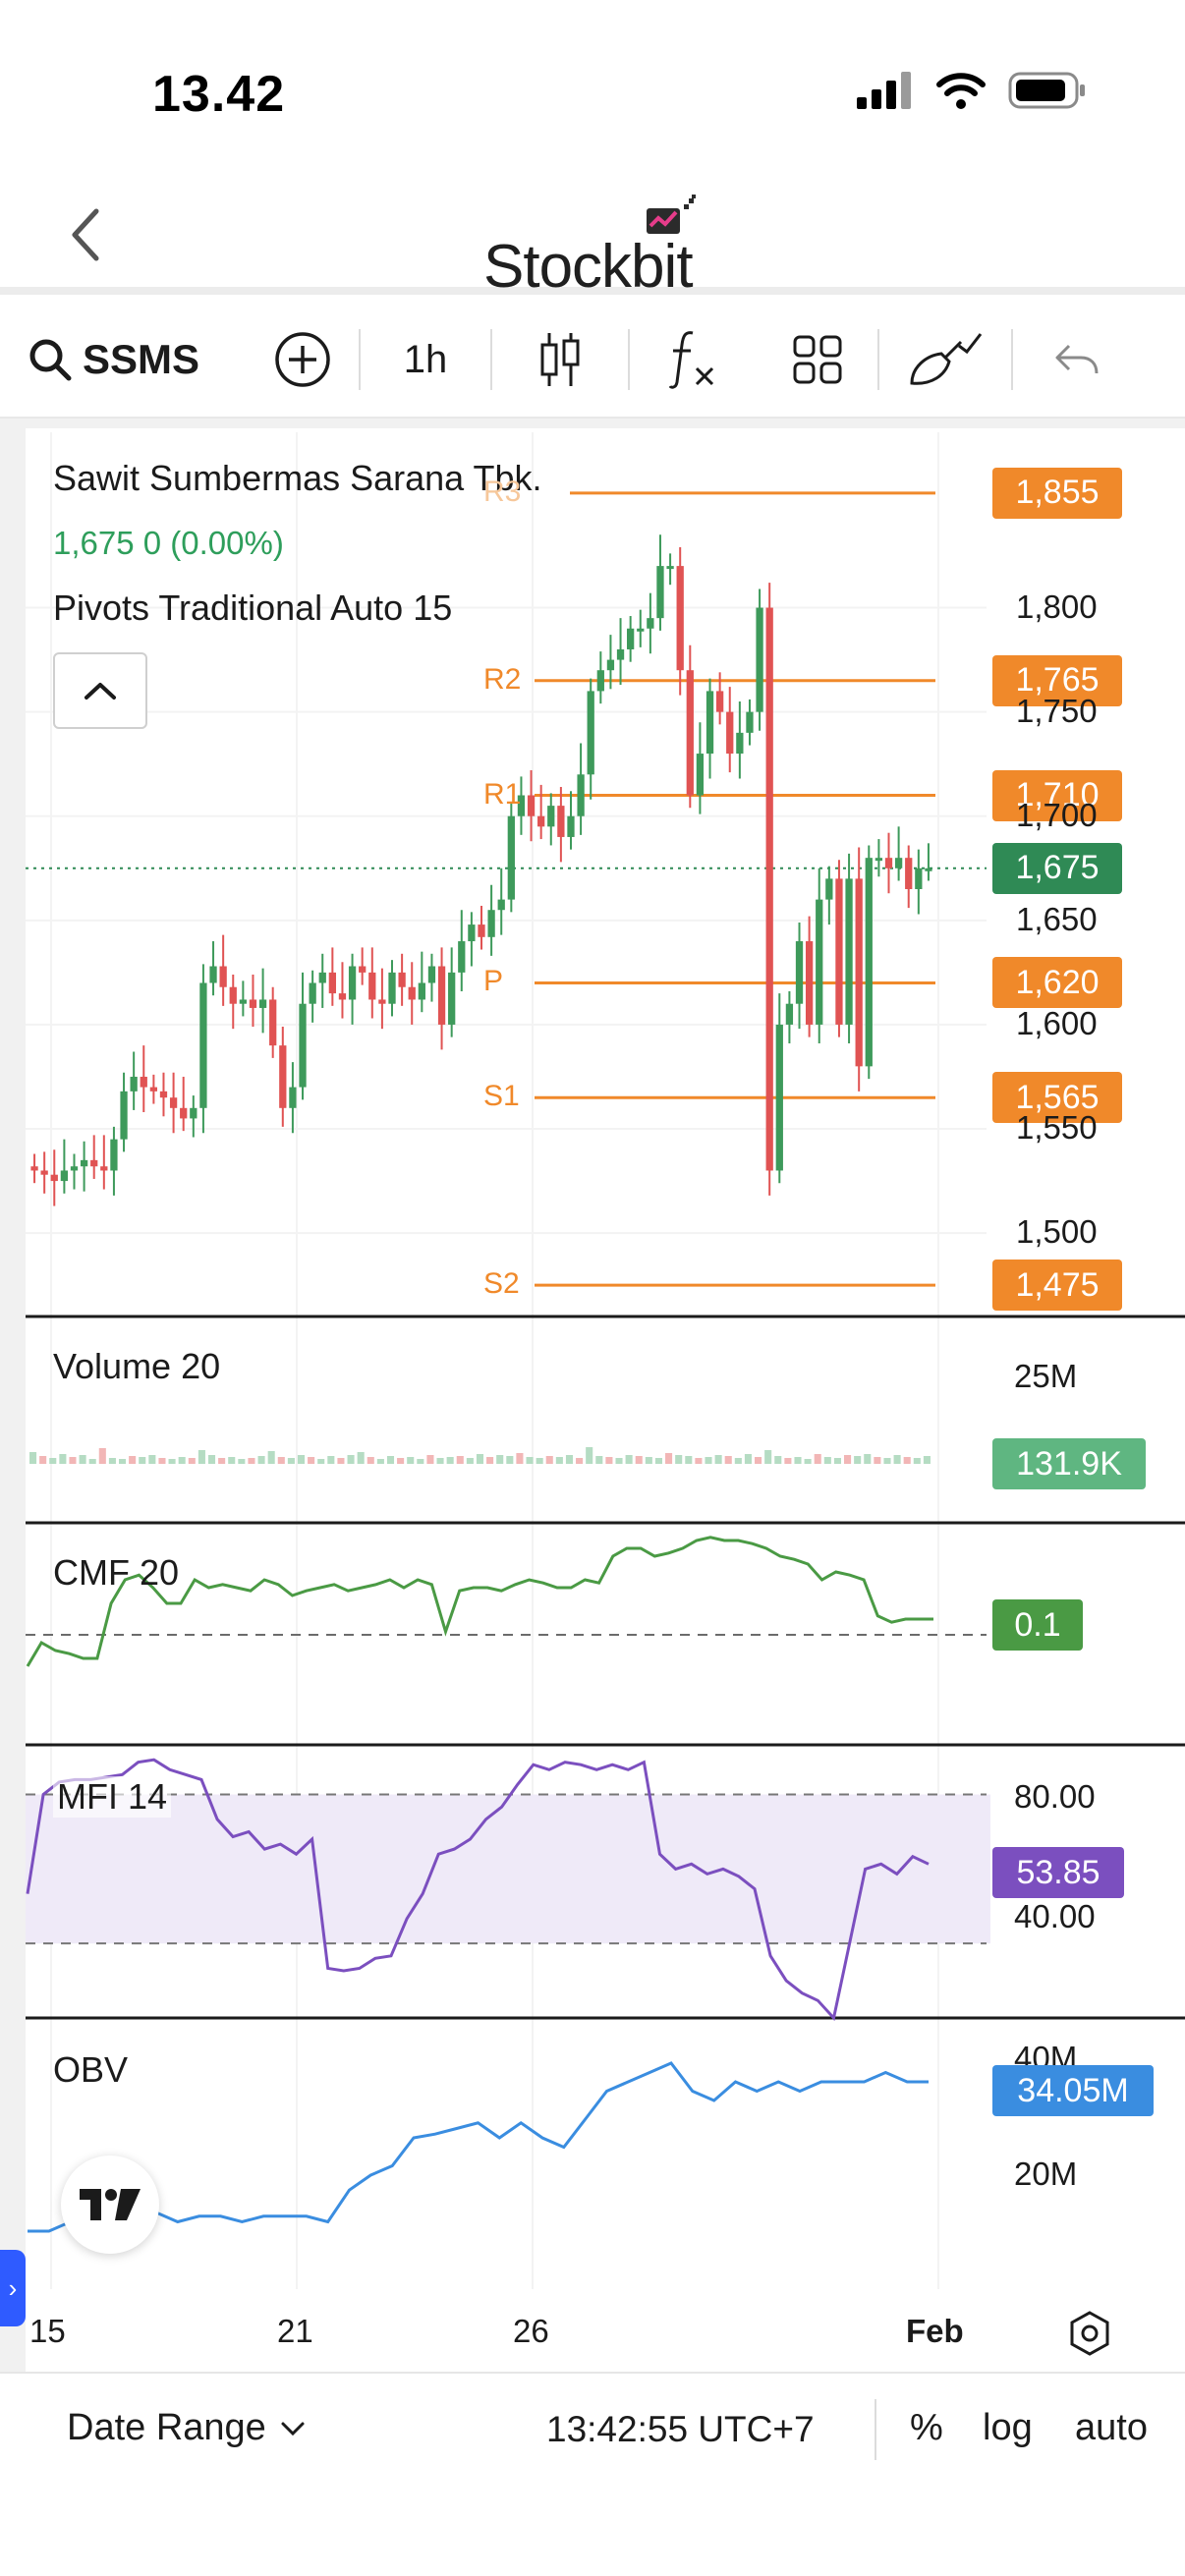  I want to click on drawing-tools-button, so click(945, 360).